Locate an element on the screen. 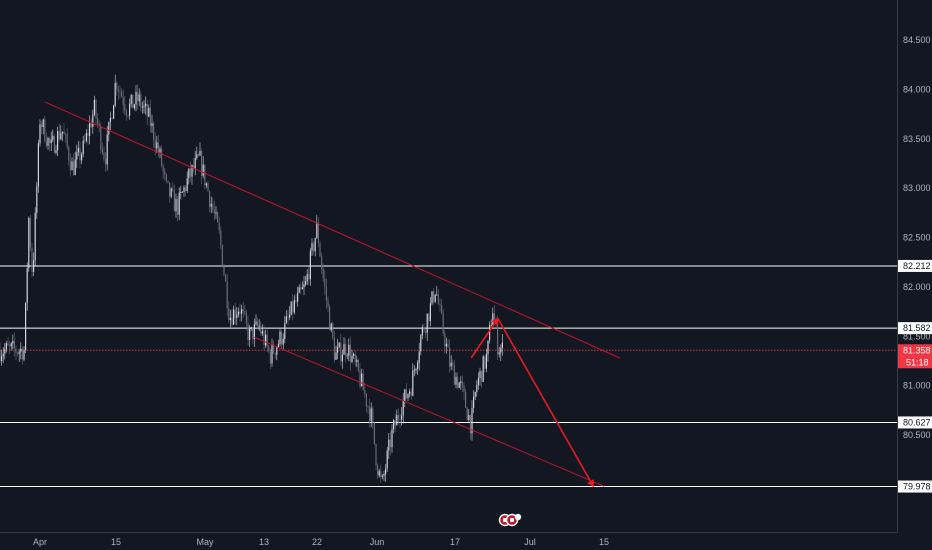  time-tick-label: 22 is located at coordinates (317, 542).